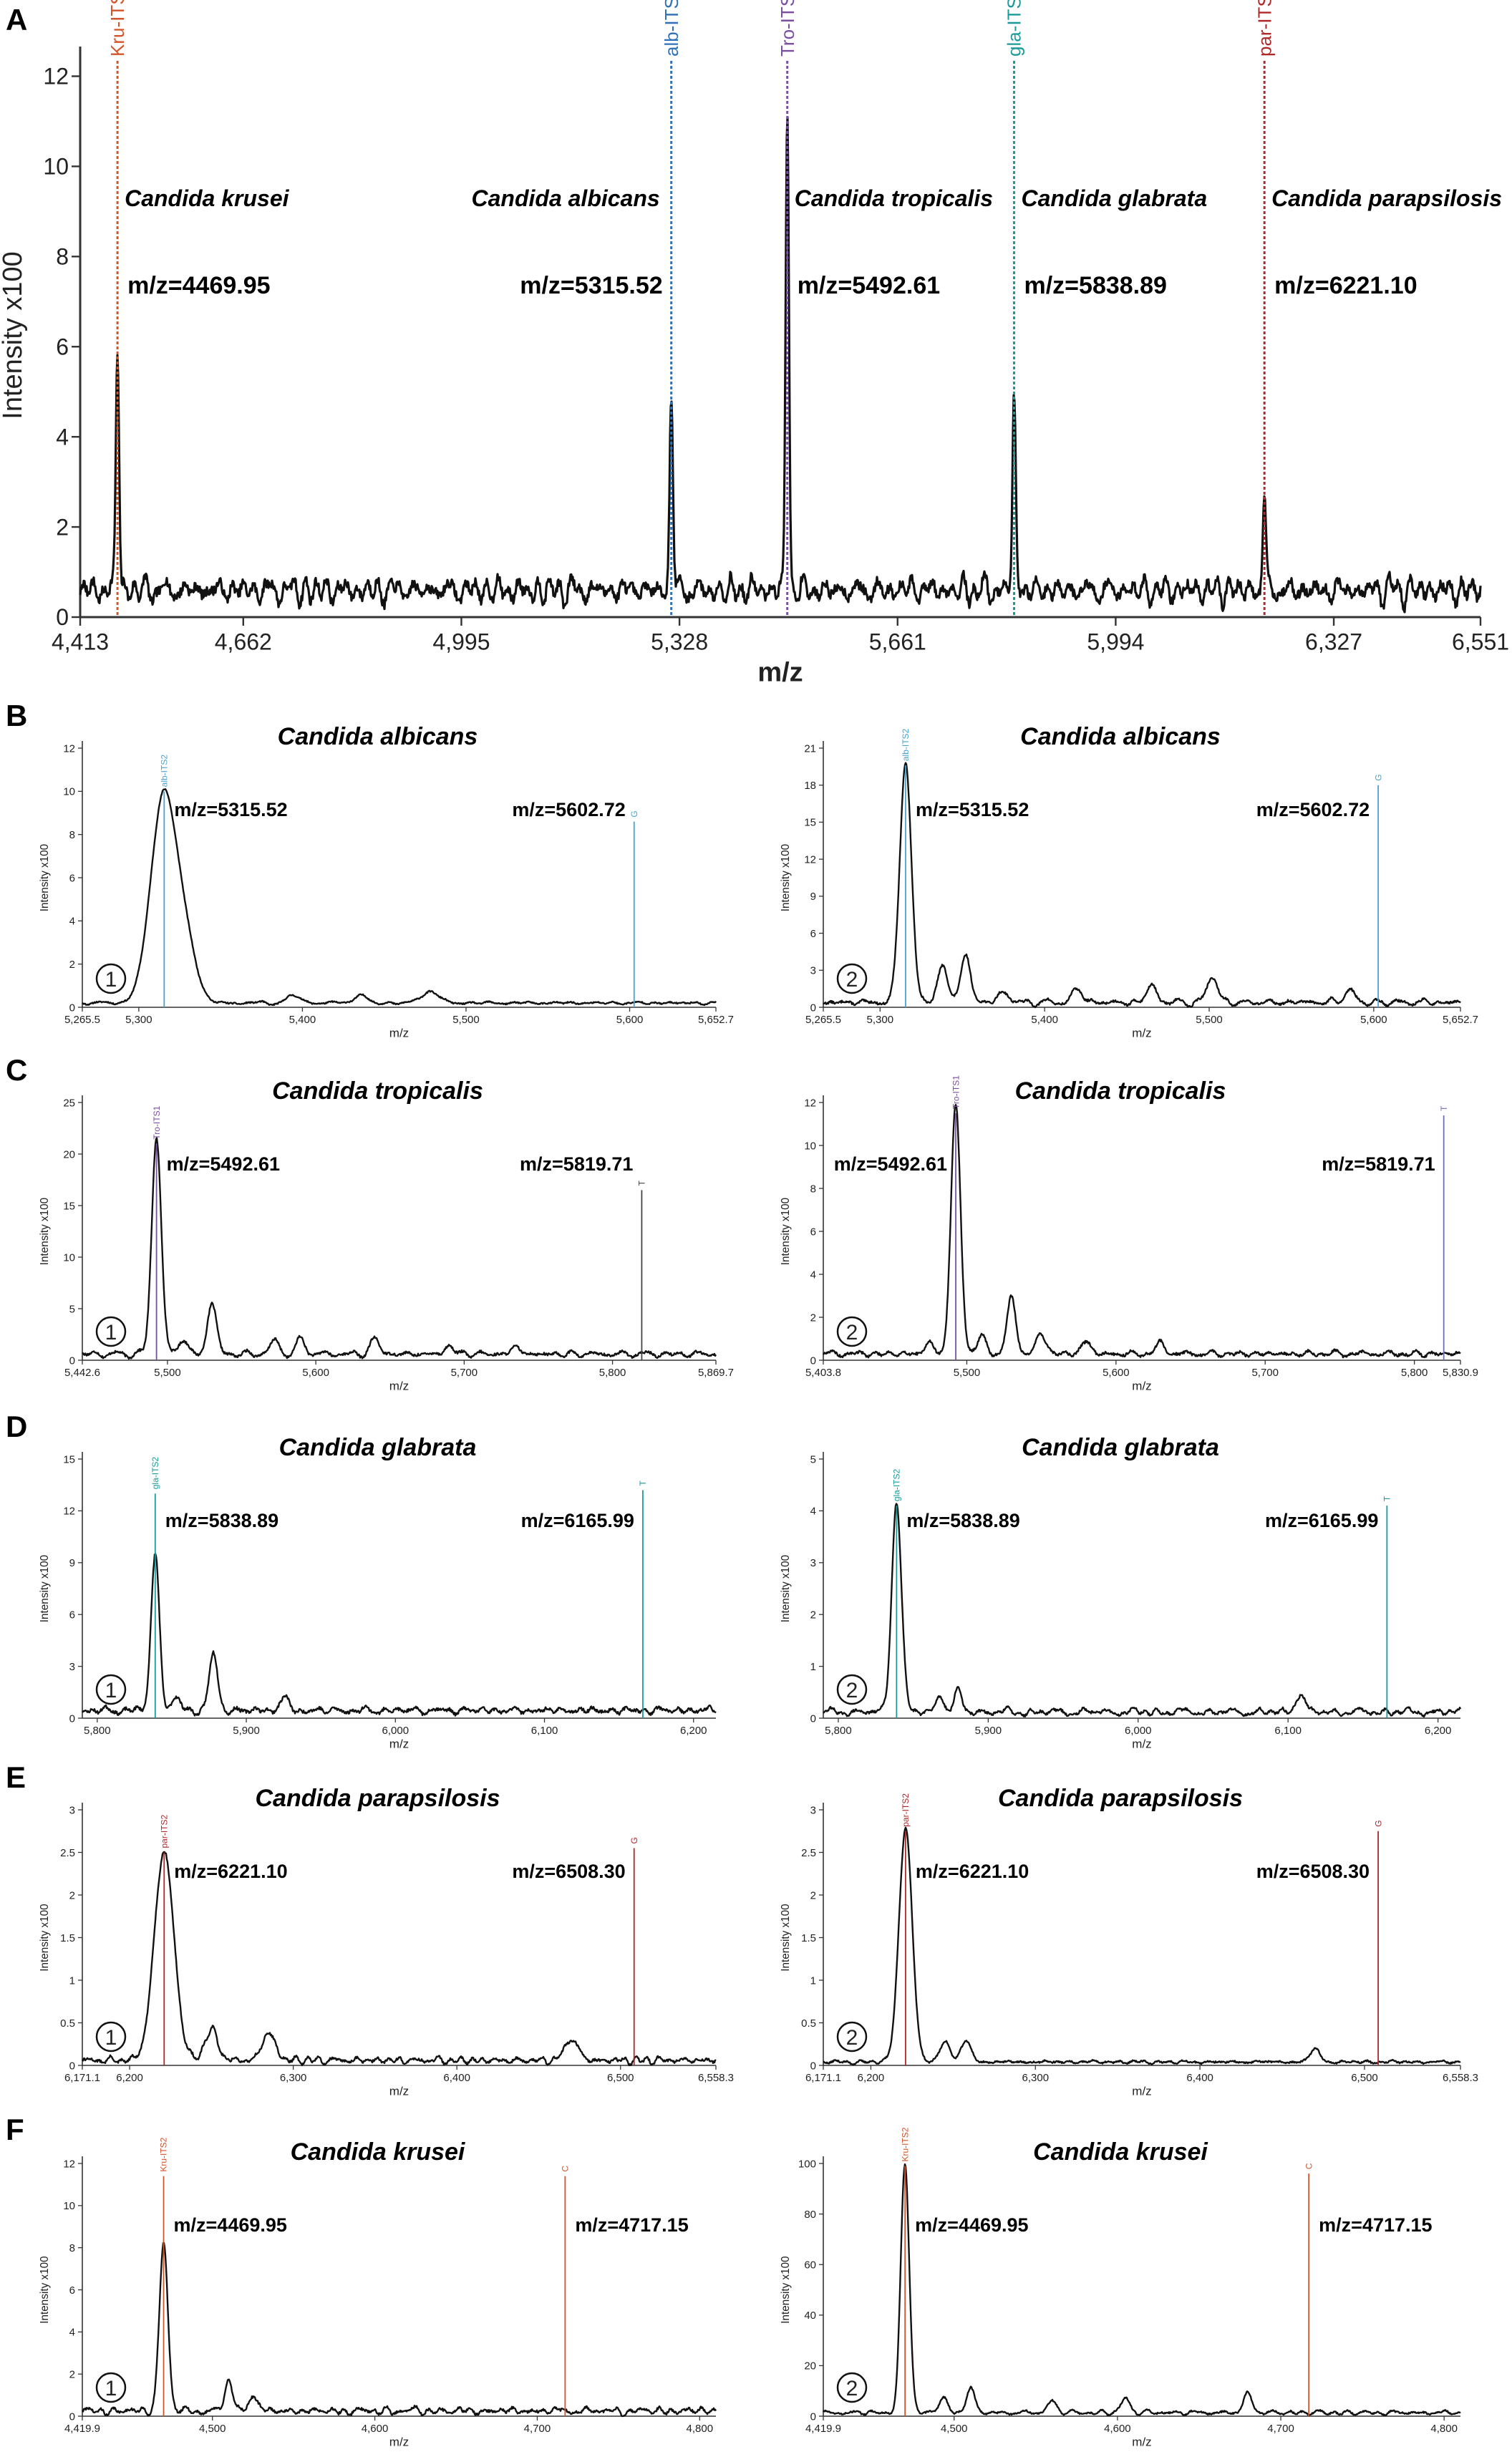 The width and height of the screenshot is (1512, 2457). I want to click on mz-value-label: m/z=6165.99, so click(577, 1520).